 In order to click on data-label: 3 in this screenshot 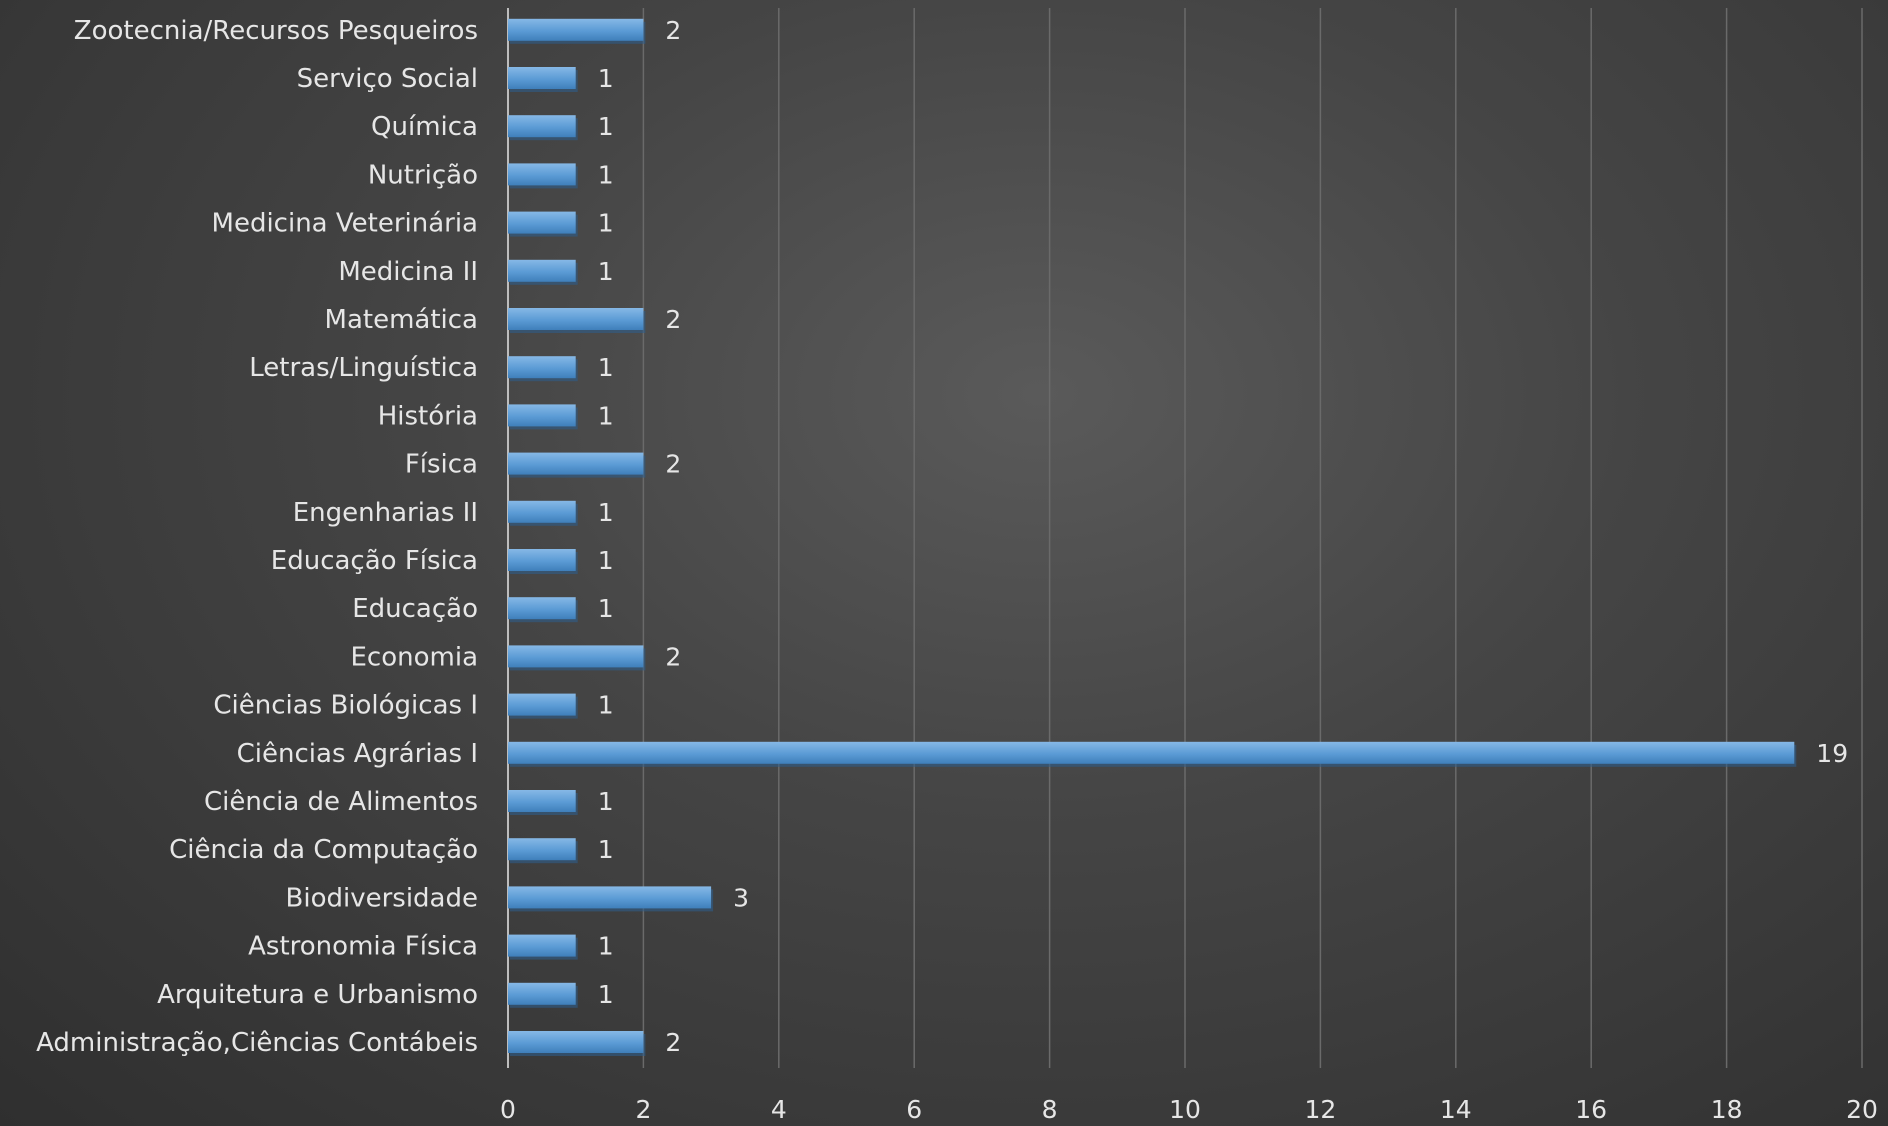, I will do `click(741, 897)`.